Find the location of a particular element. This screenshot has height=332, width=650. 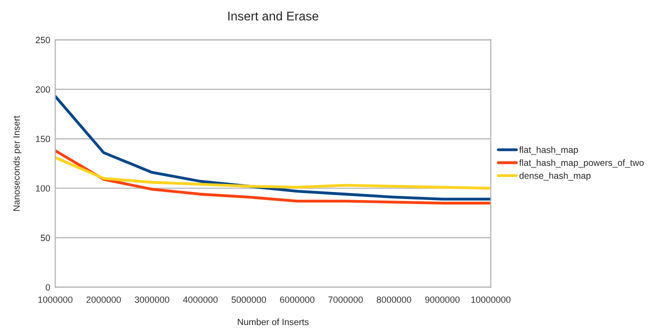

legend-label: dense_hash_map is located at coordinates (555, 176).